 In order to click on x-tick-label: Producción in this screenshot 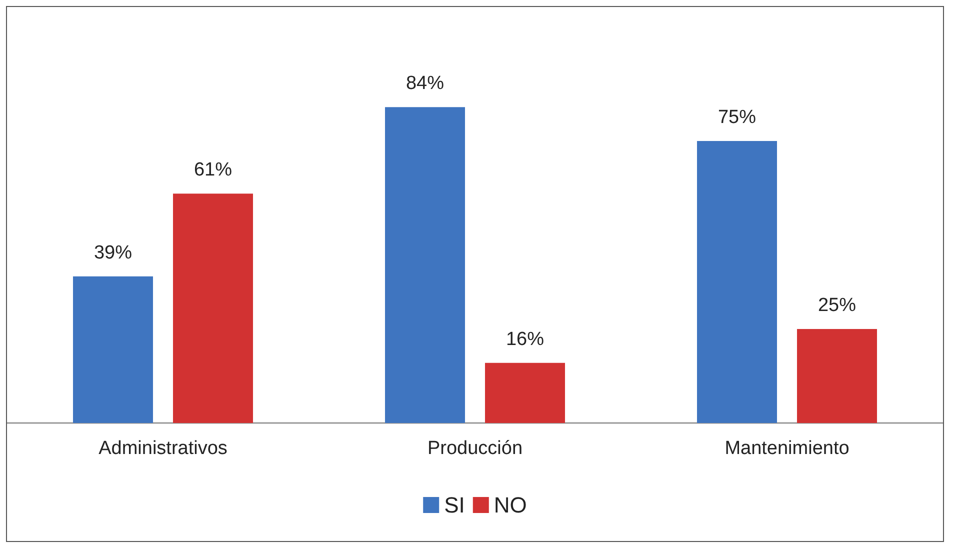, I will do `click(475, 448)`.